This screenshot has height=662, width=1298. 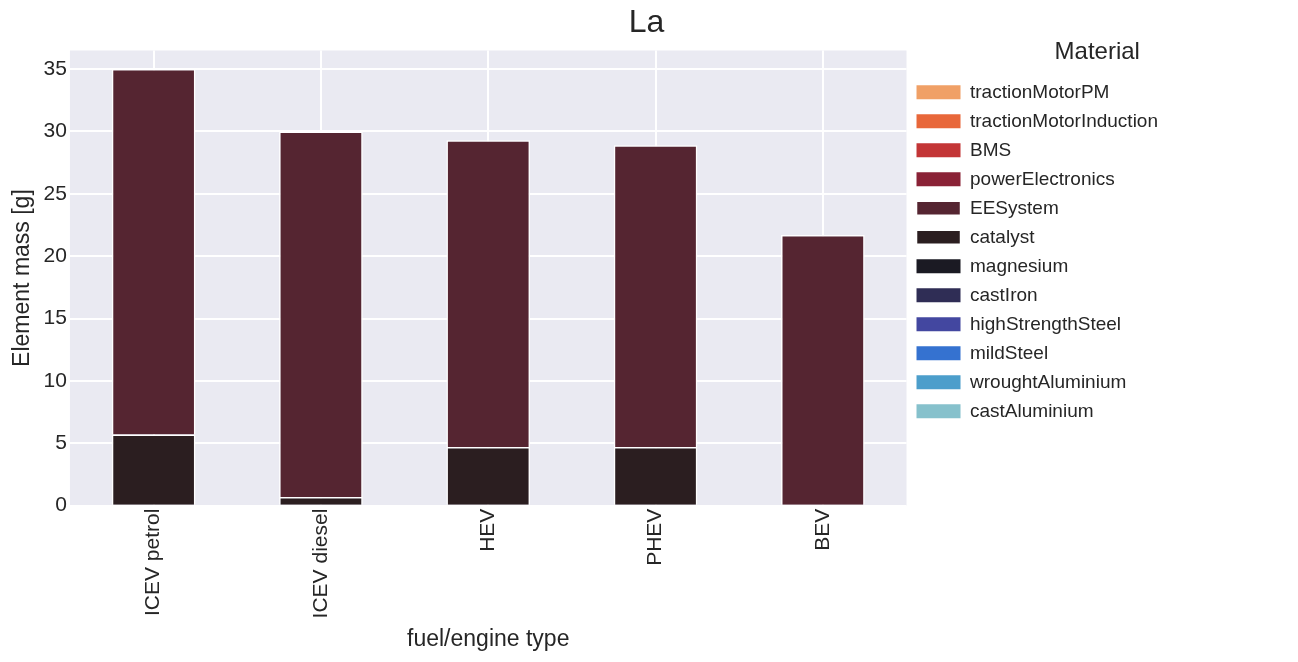 I want to click on legend-label: powerElectronics, so click(x=1042, y=178).